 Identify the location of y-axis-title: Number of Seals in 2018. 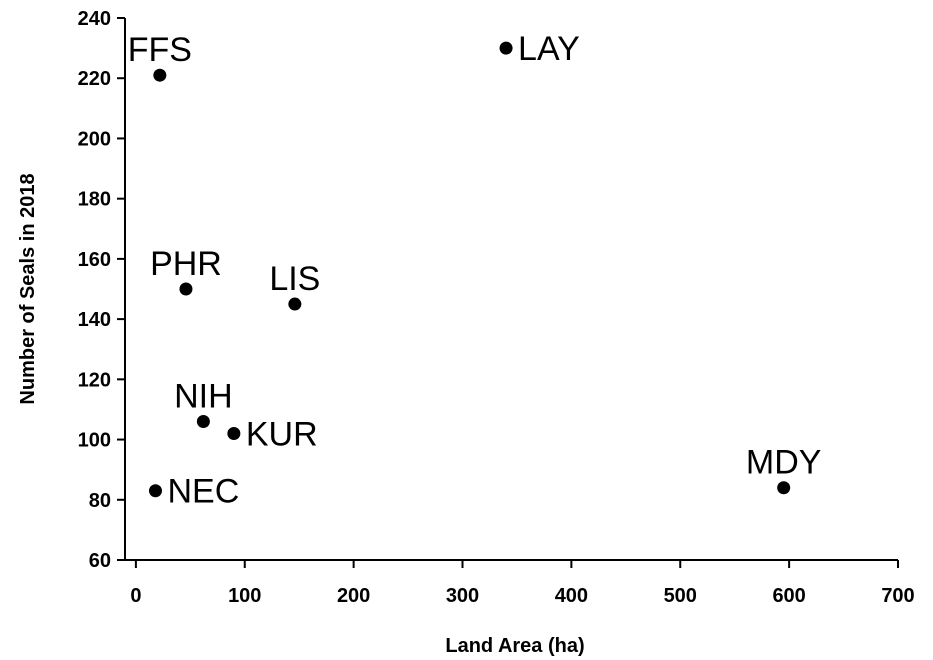
(28, 288).